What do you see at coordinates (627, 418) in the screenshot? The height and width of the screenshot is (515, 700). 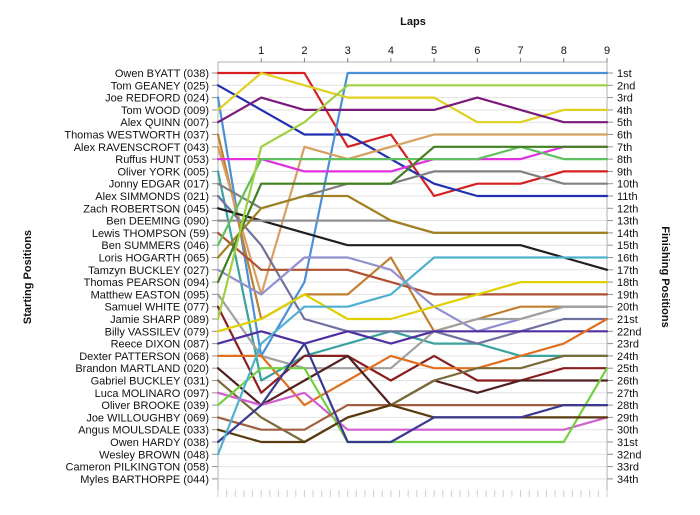 I see `finishing-position-label: 29th` at bounding box center [627, 418].